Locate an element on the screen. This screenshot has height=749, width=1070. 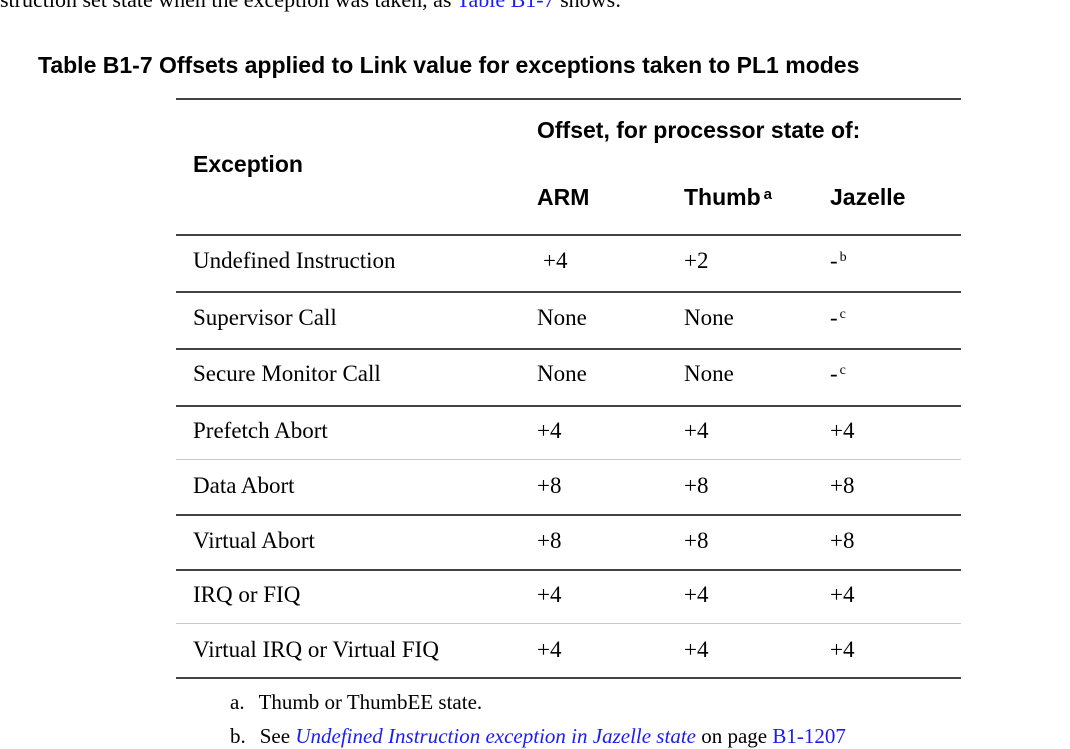
header-offset-group: Offset, for processor state of: is located at coordinates (699, 130).